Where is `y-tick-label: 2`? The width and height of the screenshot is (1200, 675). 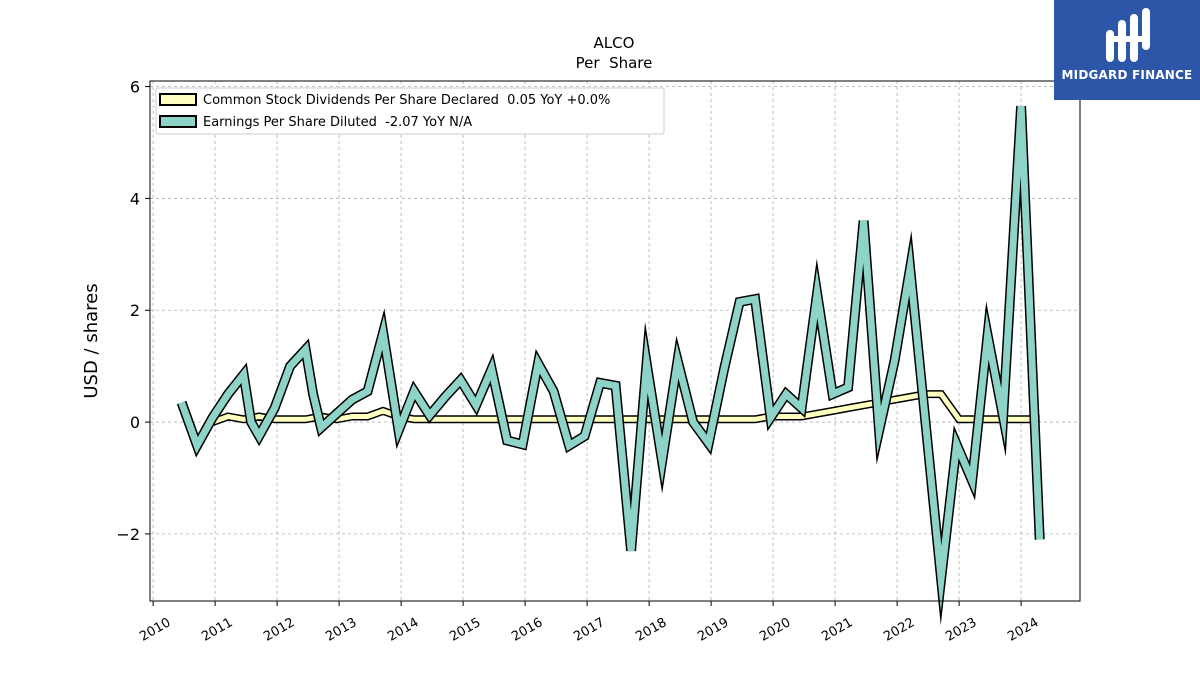
y-tick-label: 2 is located at coordinates (135, 310).